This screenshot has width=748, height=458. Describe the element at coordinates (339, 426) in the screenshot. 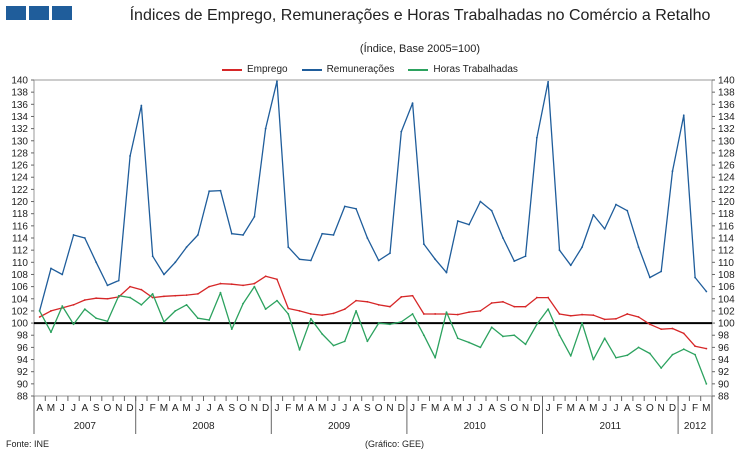

I see `year-label: 2009` at that location.